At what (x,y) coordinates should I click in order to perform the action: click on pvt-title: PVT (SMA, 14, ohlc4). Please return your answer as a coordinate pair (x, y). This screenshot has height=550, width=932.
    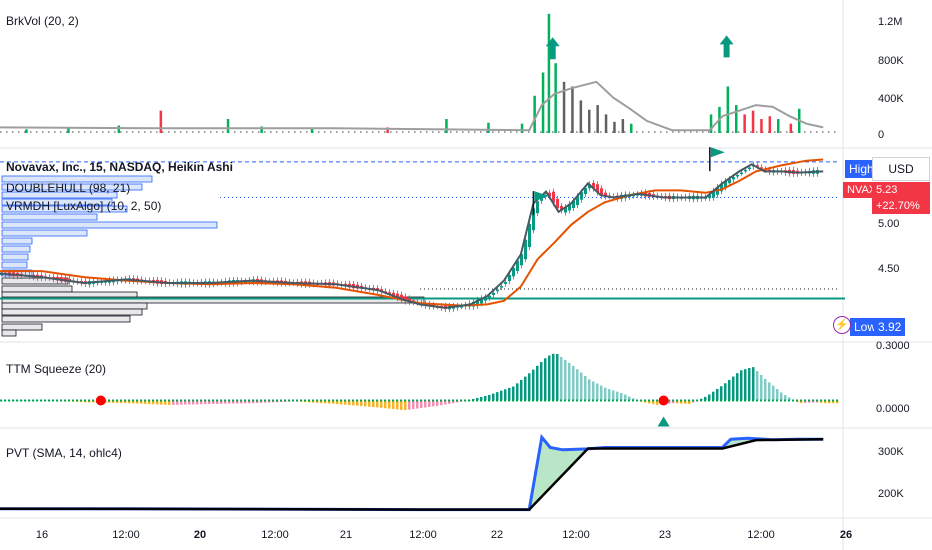
    Looking at the image, I should click on (64, 453).